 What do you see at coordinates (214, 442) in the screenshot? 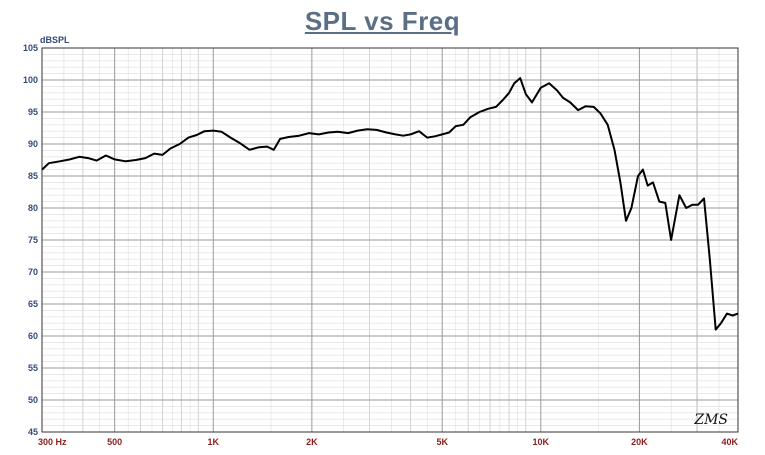
I see `x-tick-label: 1K` at bounding box center [214, 442].